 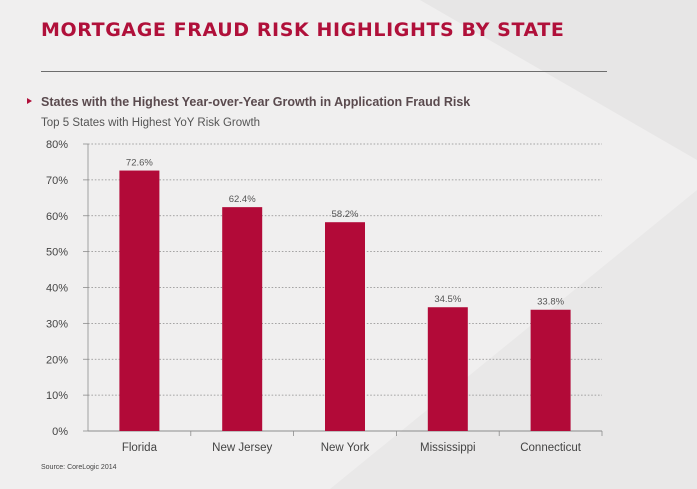 I want to click on y-tick-label: 10%, so click(x=57, y=396).